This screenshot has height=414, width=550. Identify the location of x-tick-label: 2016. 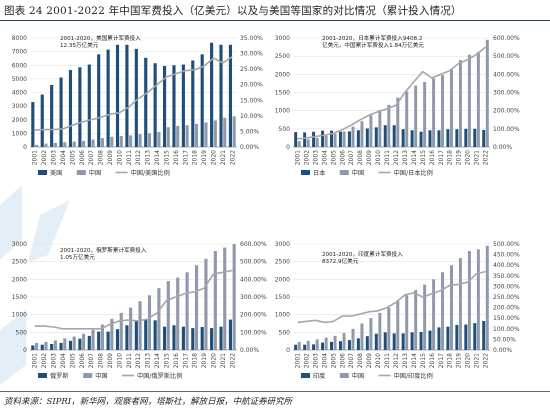
(432, 360).